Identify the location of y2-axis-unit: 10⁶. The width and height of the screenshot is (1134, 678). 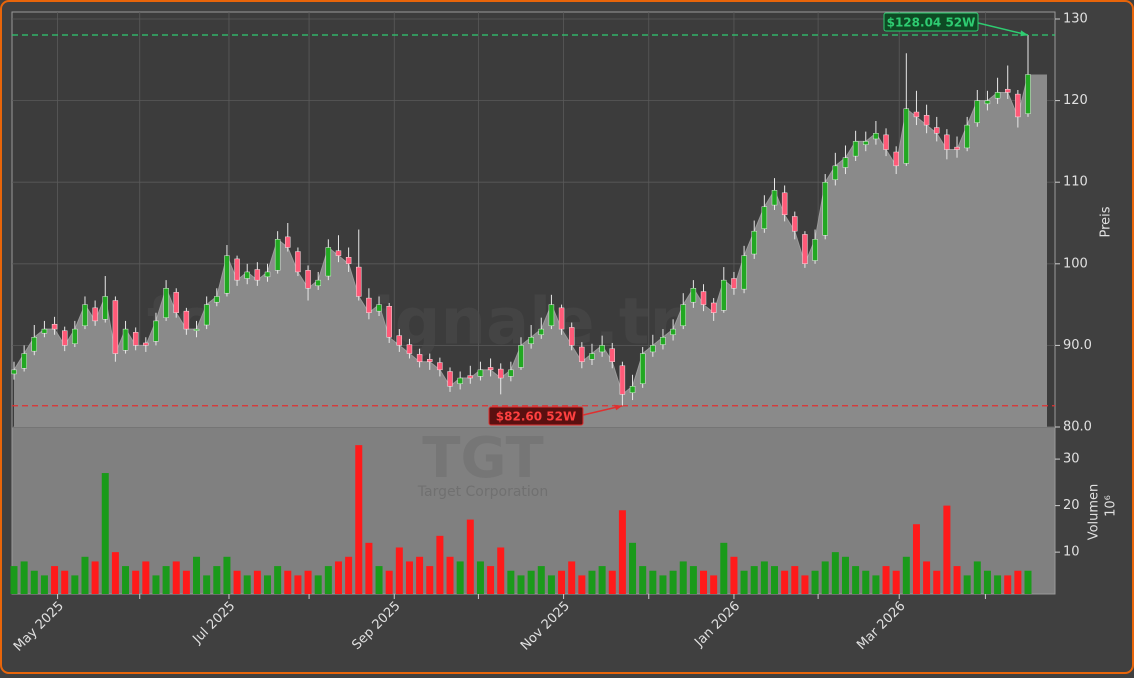
(1111, 506).